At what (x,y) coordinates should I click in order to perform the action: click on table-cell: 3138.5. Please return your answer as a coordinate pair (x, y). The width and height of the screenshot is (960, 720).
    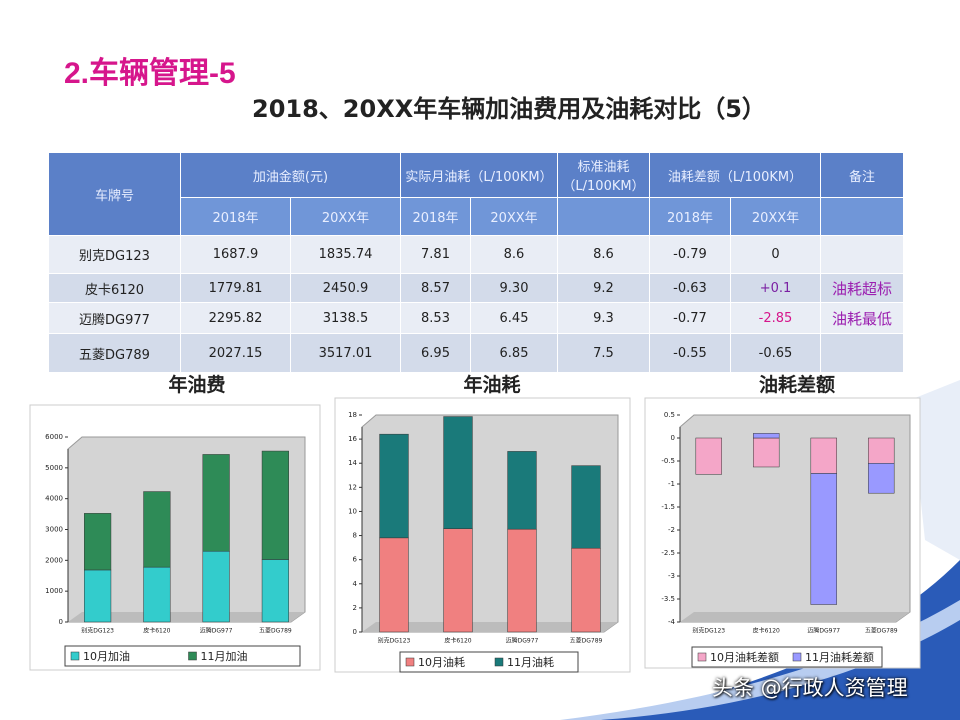
    Looking at the image, I should click on (345, 318).